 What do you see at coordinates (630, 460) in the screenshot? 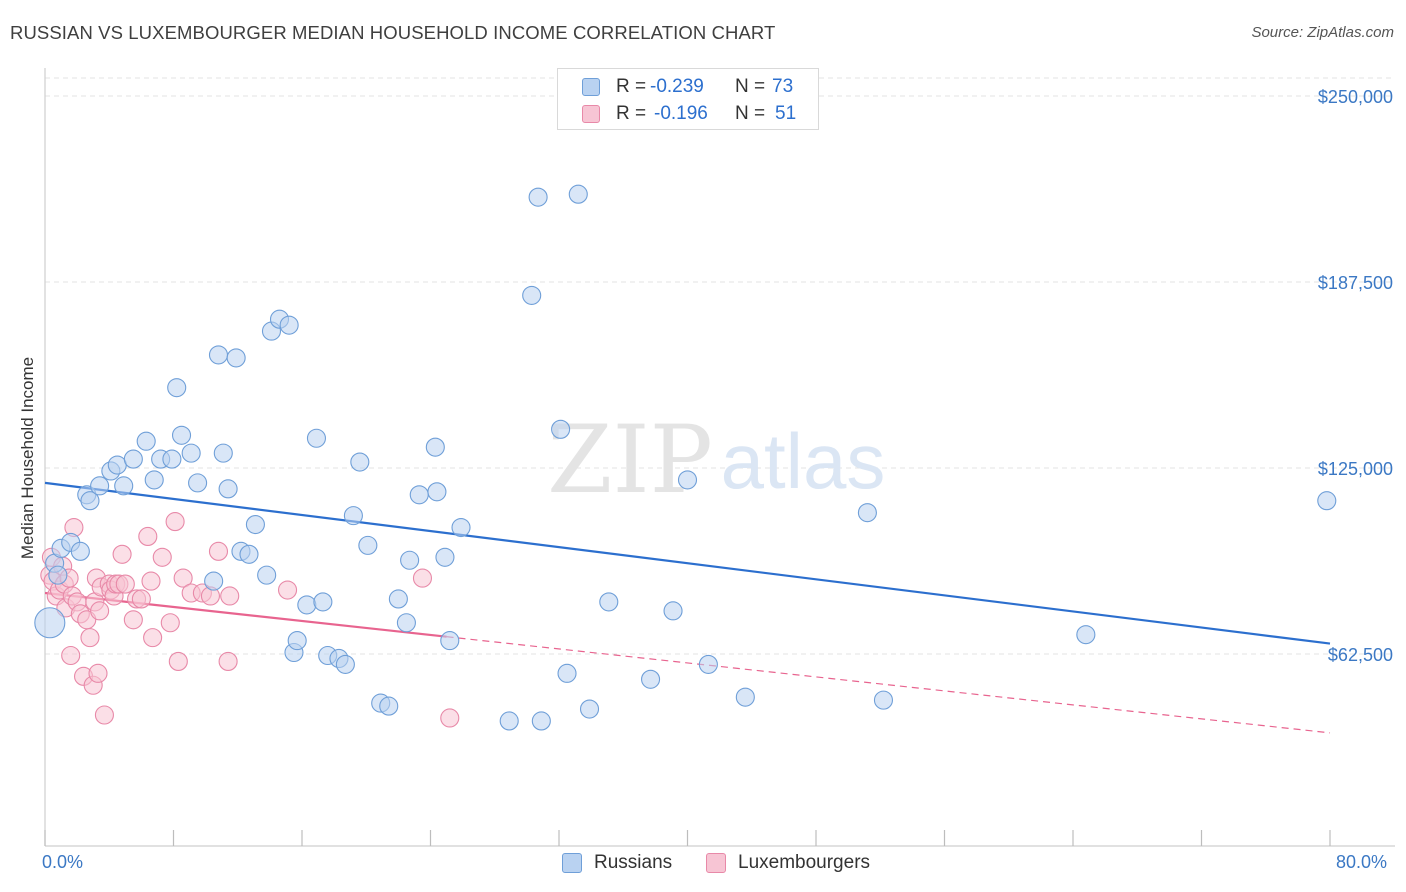
I see `watermark-zip: ZIP` at bounding box center [630, 460].